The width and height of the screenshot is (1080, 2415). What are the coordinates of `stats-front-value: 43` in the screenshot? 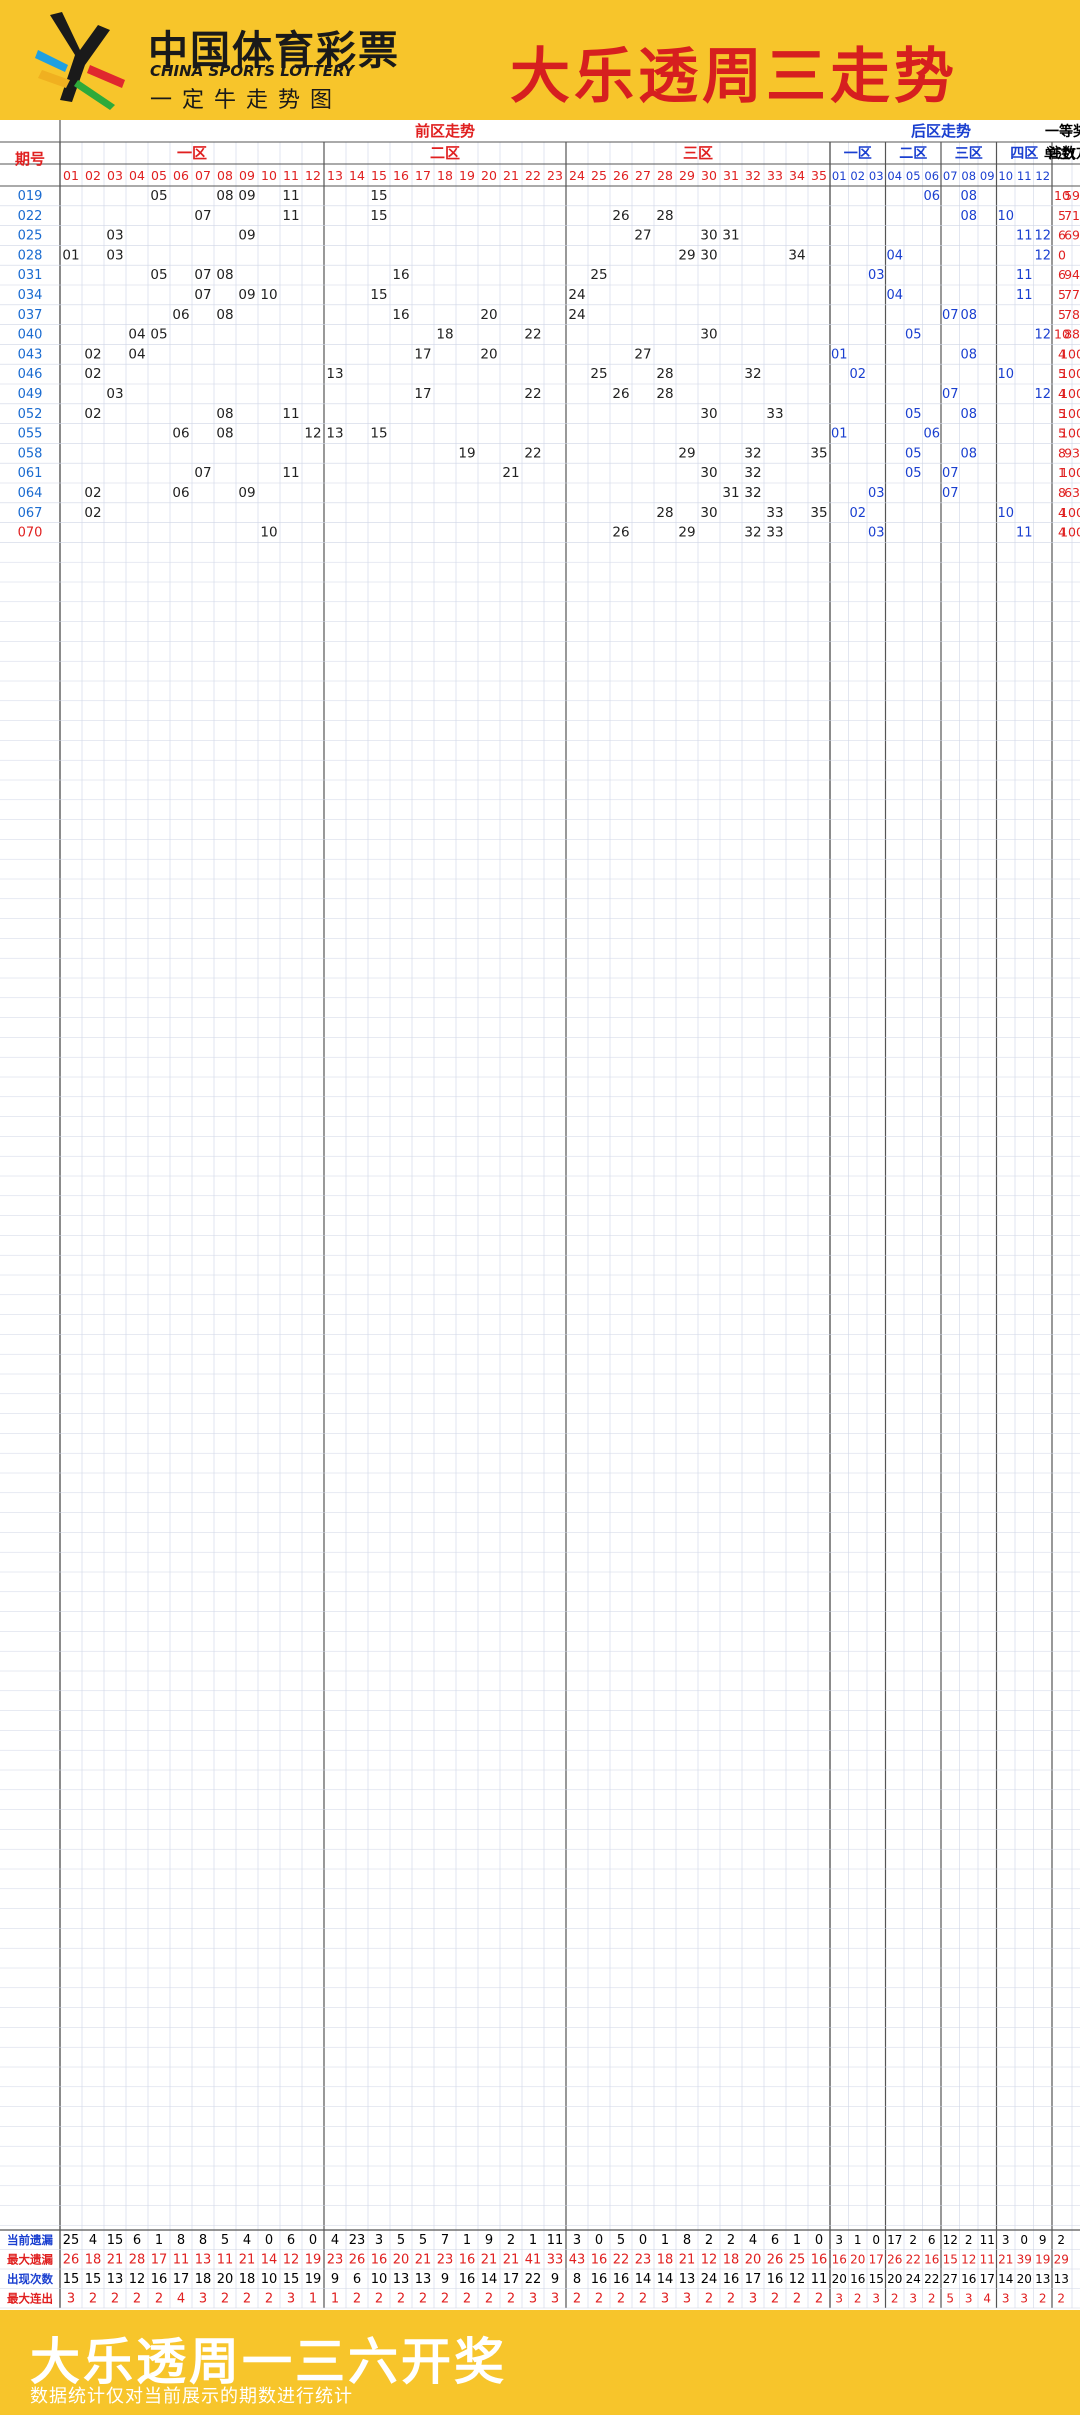 It's located at (577, 2260).